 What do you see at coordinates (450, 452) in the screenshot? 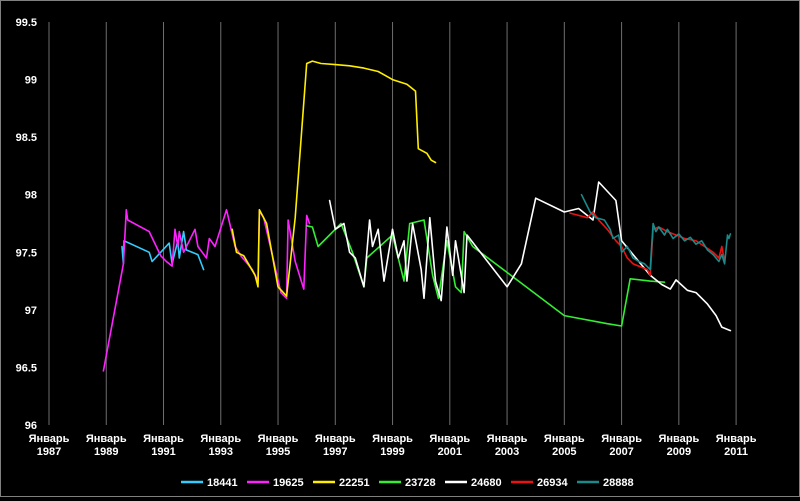
I see `x-tick-label: 2001` at bounding box center [450, 452].